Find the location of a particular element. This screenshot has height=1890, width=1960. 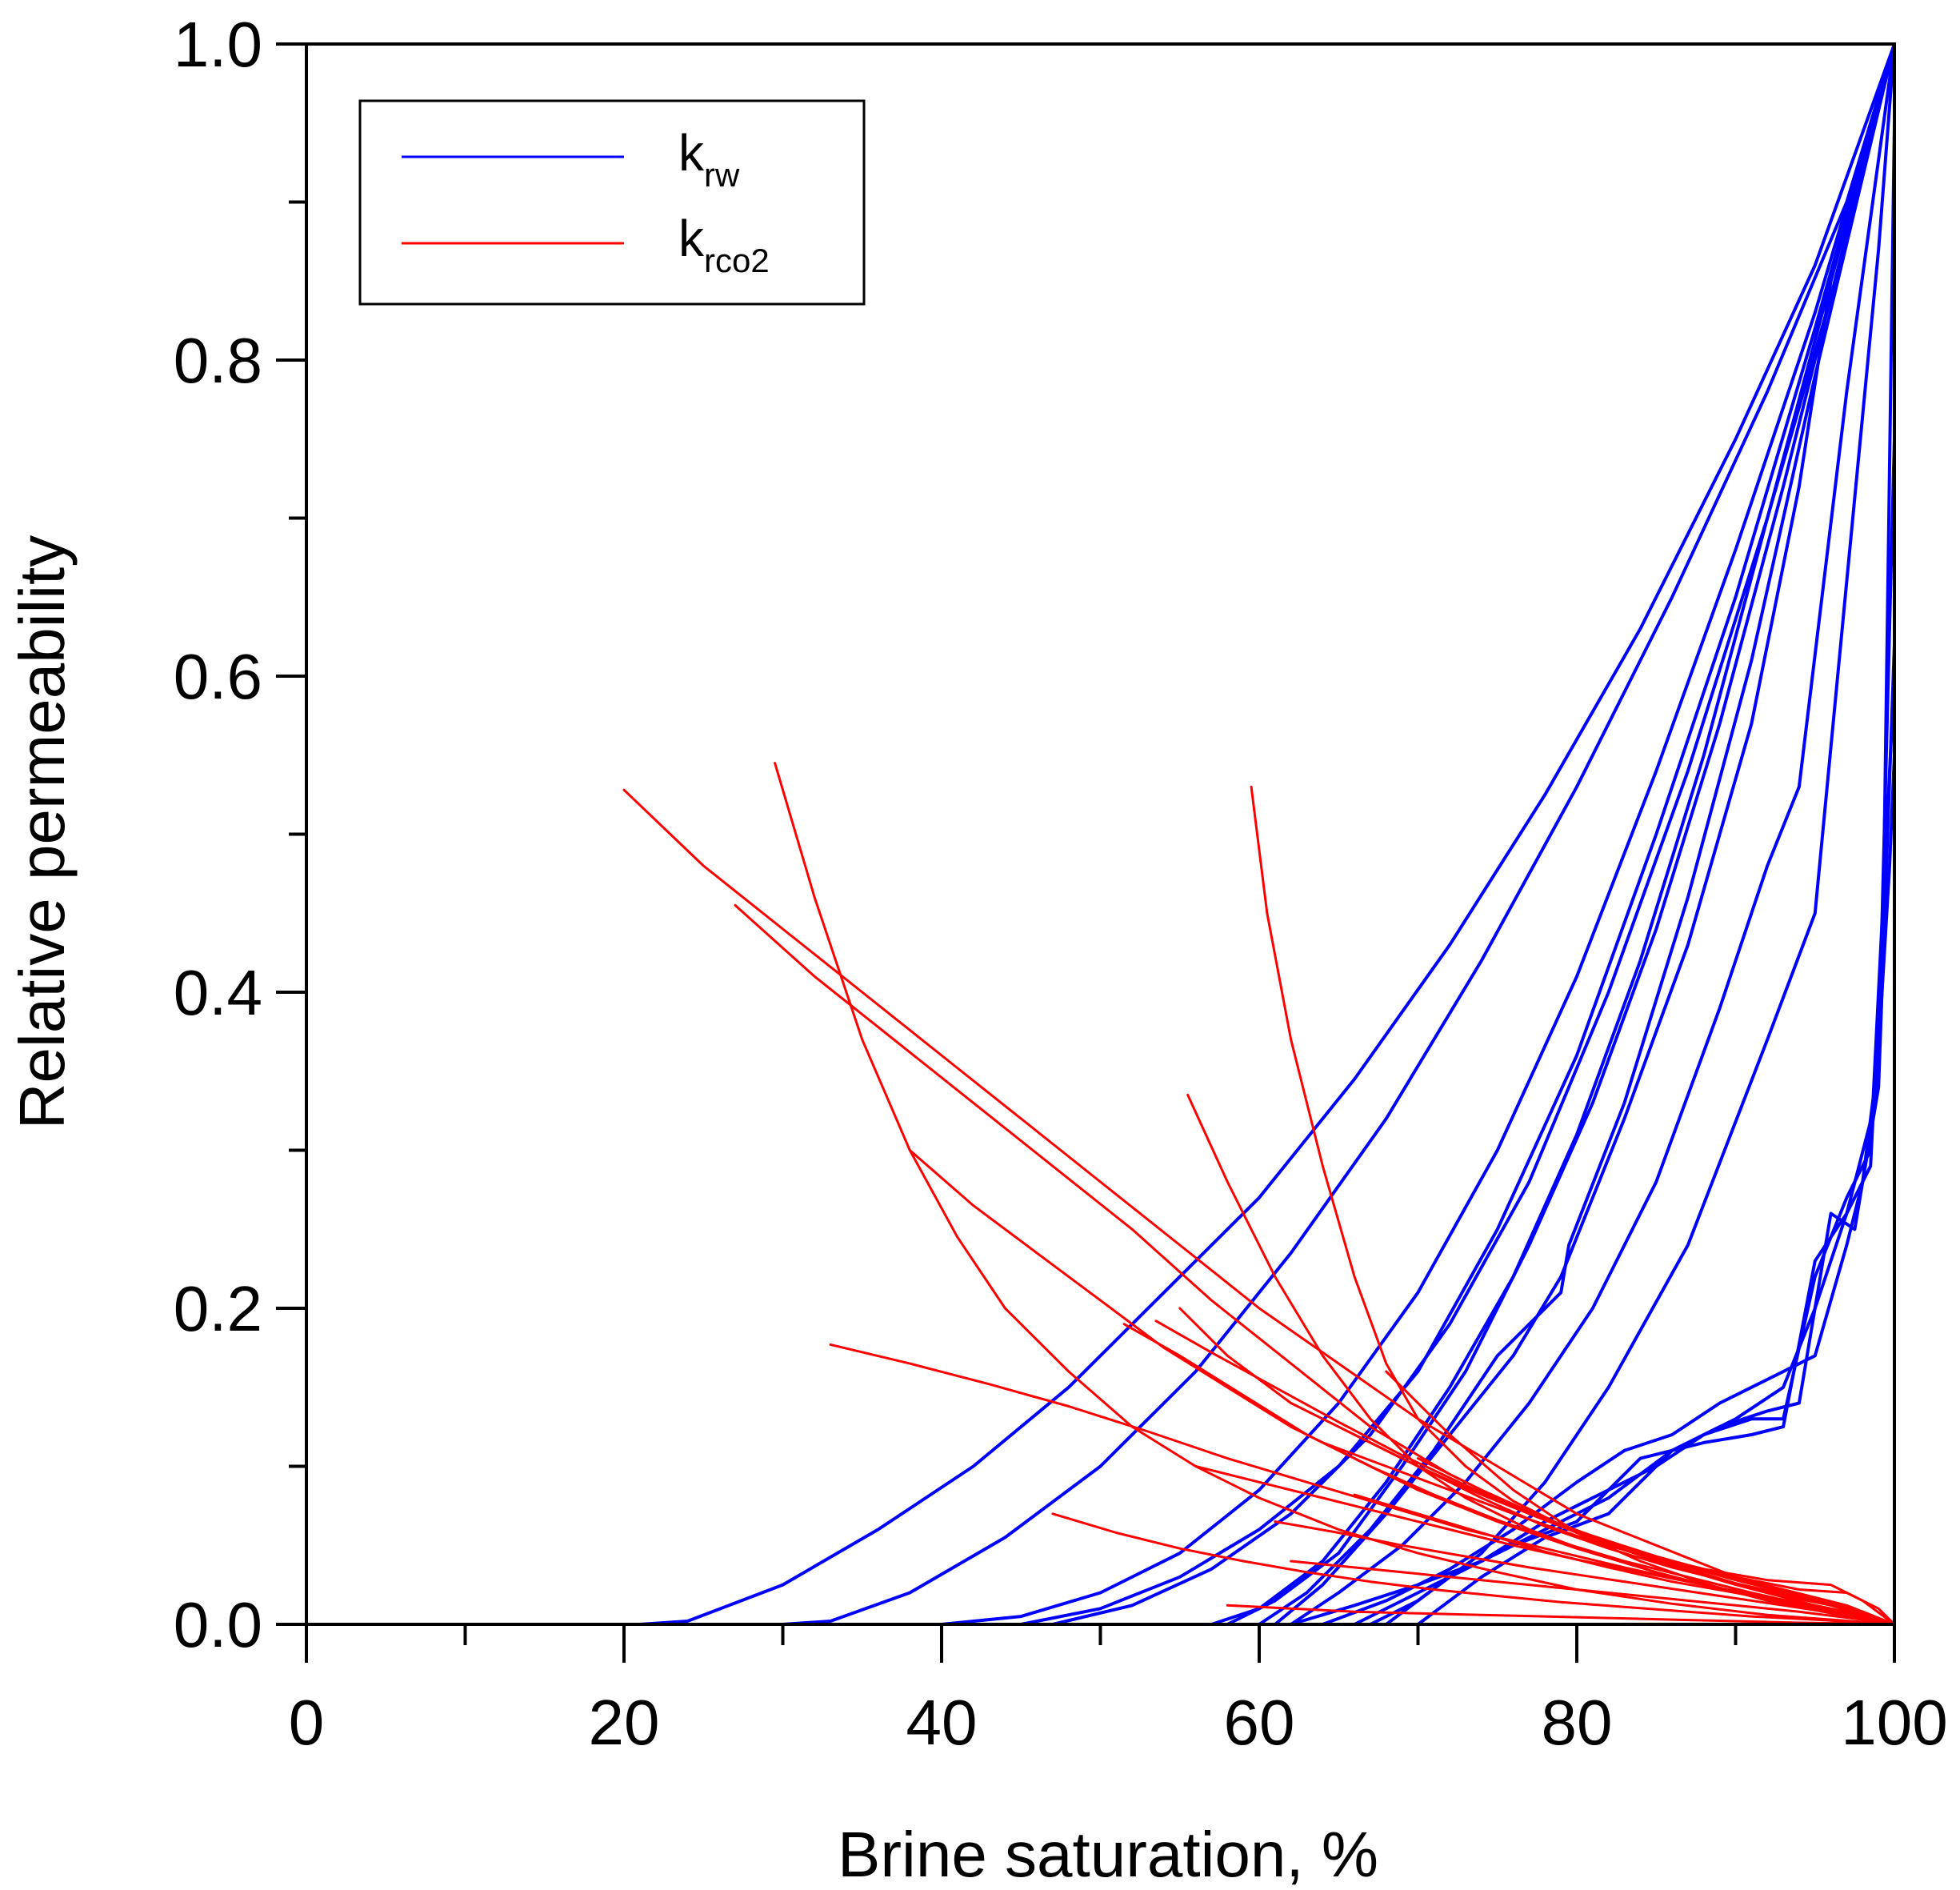

x-axis-label: Brine saturation, % is located at coordinates (1108, 1855).